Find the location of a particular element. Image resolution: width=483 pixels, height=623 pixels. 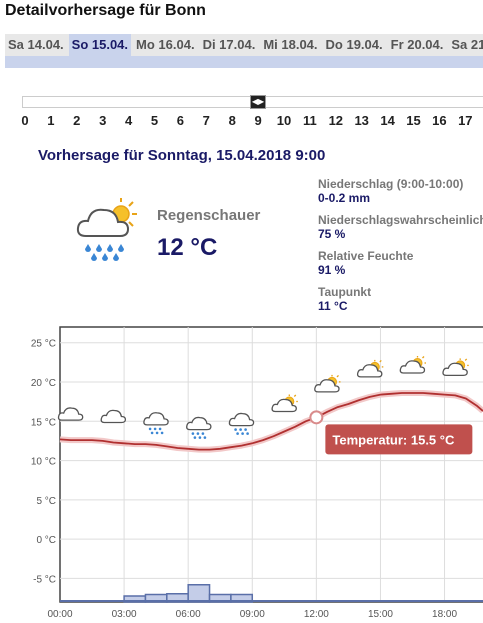

y-tick-label: 5 °C is located at coordinates (46, 501).